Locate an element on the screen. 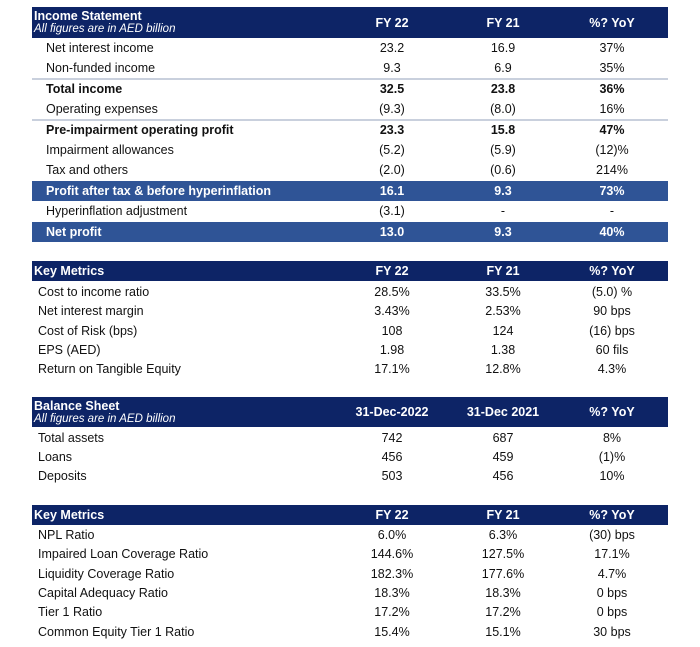 The width and height of the screenshot is (700, 647). row-value: 15.8 is located at coordinates (503, 129).